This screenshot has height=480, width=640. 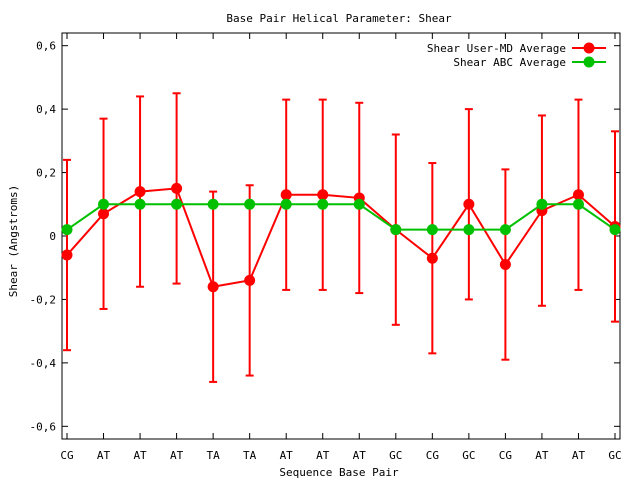 What do you see at coordinates (339, 18) in the screenshot?
I see `chart-title: Base Pair Helical Parameter: Shear` at bounding box center [339, 18].